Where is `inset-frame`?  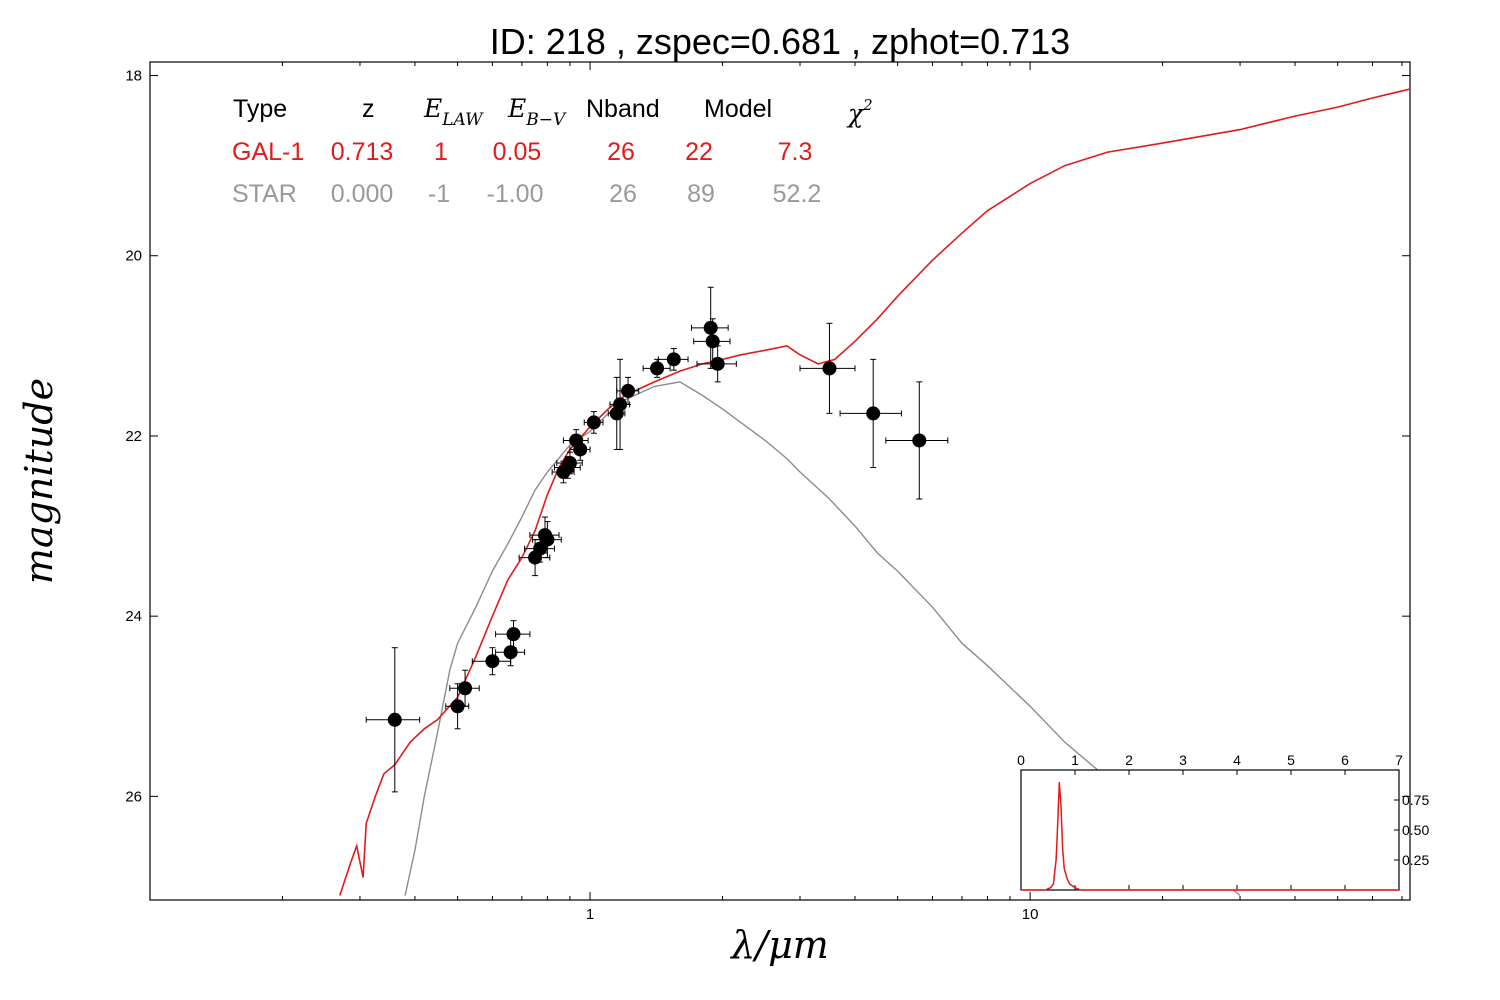 inset-frame is located at coordinates (1210, 830).